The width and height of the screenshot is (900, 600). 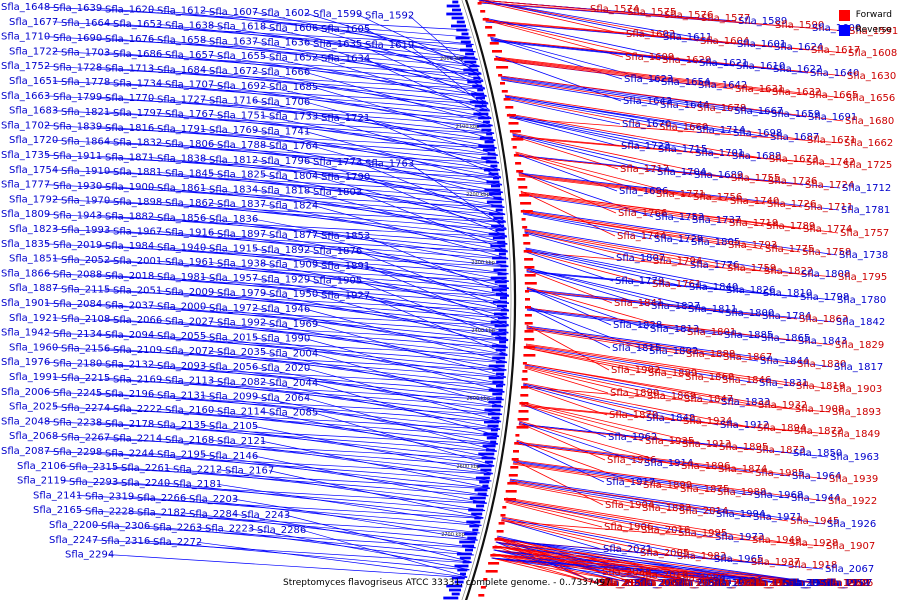 What do you see at coordinates (710, 354) in the screenshot?
I see `gene-label-forward: Sfla_1888` at bounding box center [710, 354].